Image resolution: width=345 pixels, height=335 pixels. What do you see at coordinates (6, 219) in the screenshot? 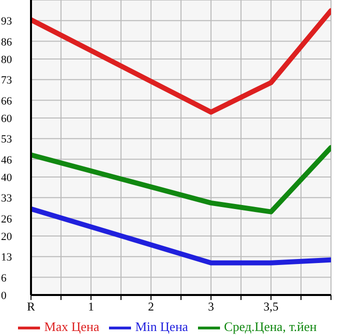
I see `y-tick-label: 26` at bounding box center [6, 219].